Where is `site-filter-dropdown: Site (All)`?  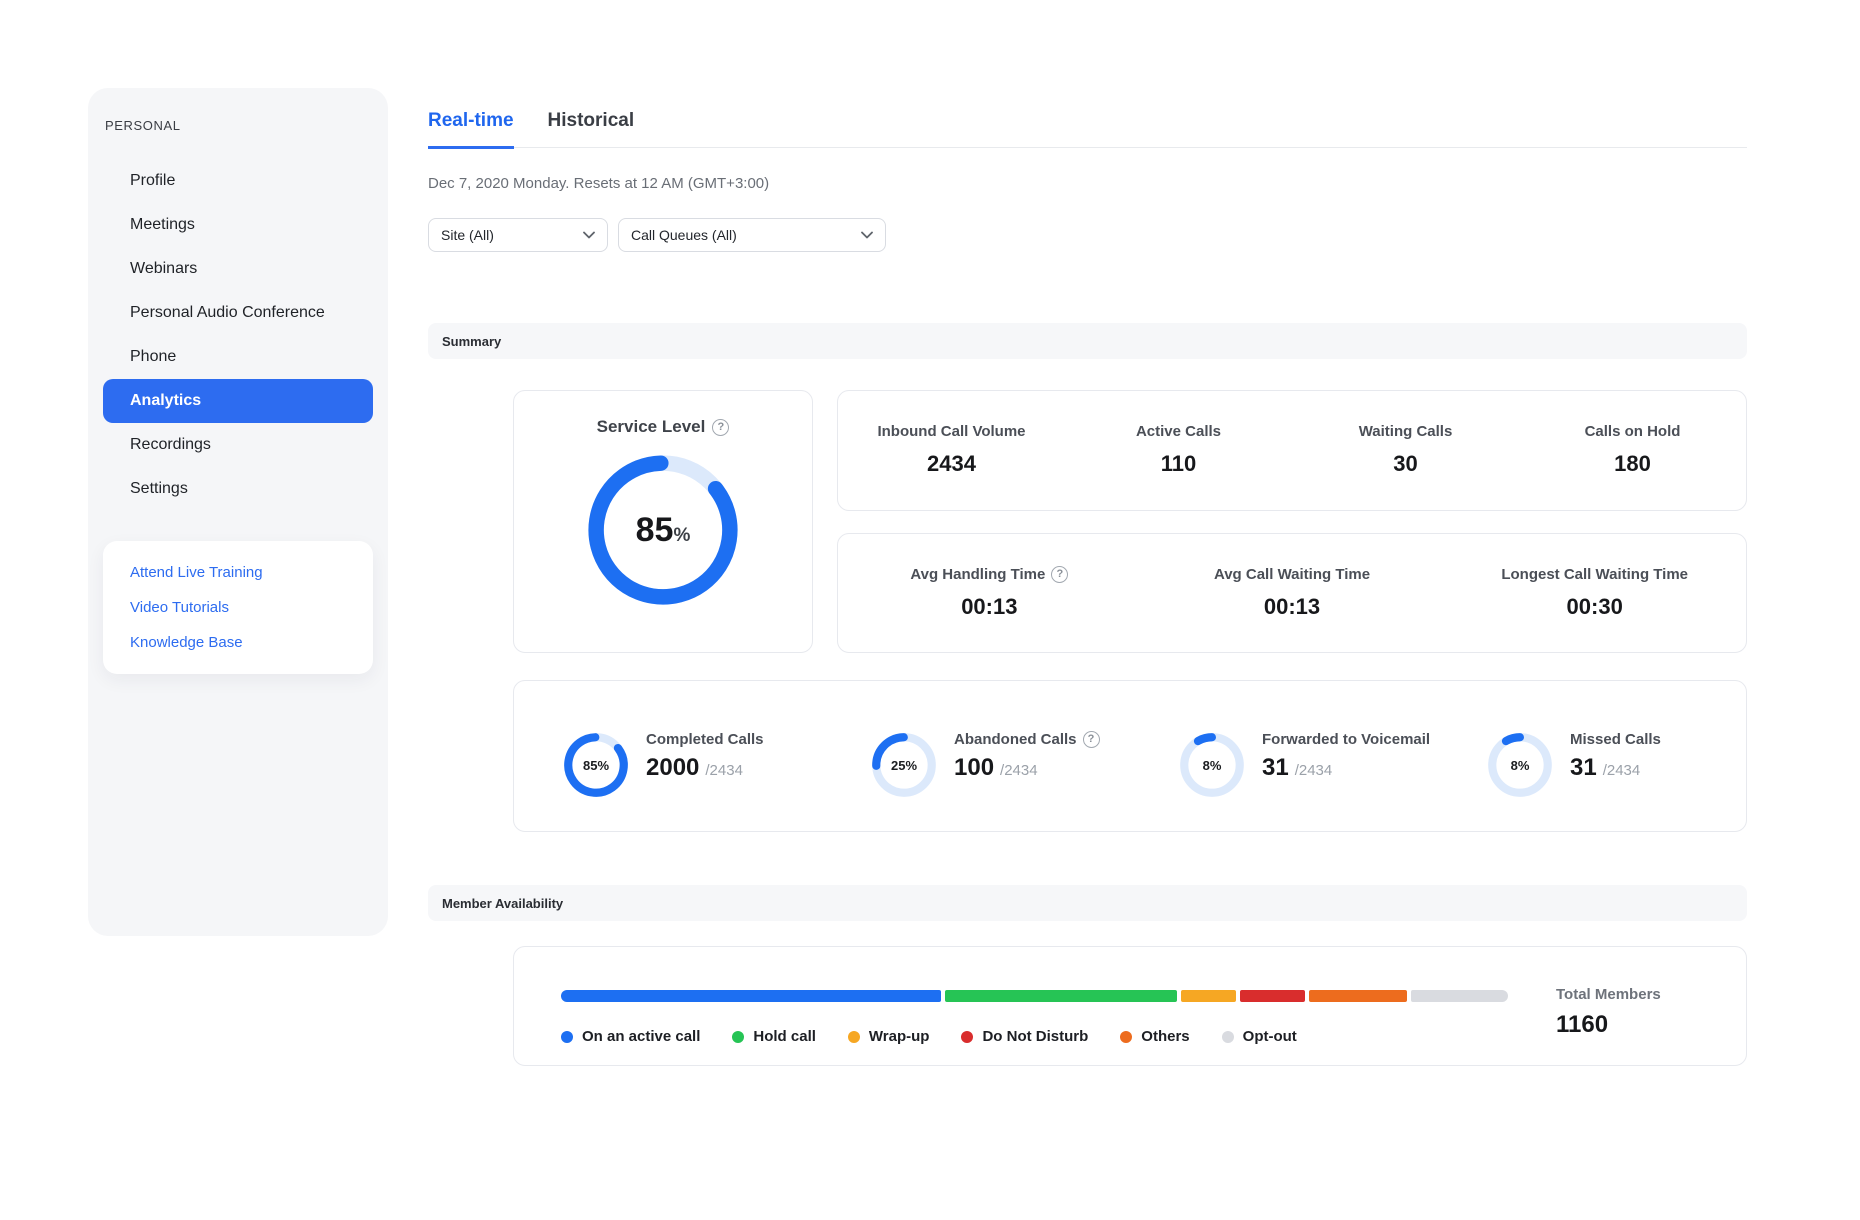
site-filter-dropdown: Site (All) is located at coordinates (518, 235).